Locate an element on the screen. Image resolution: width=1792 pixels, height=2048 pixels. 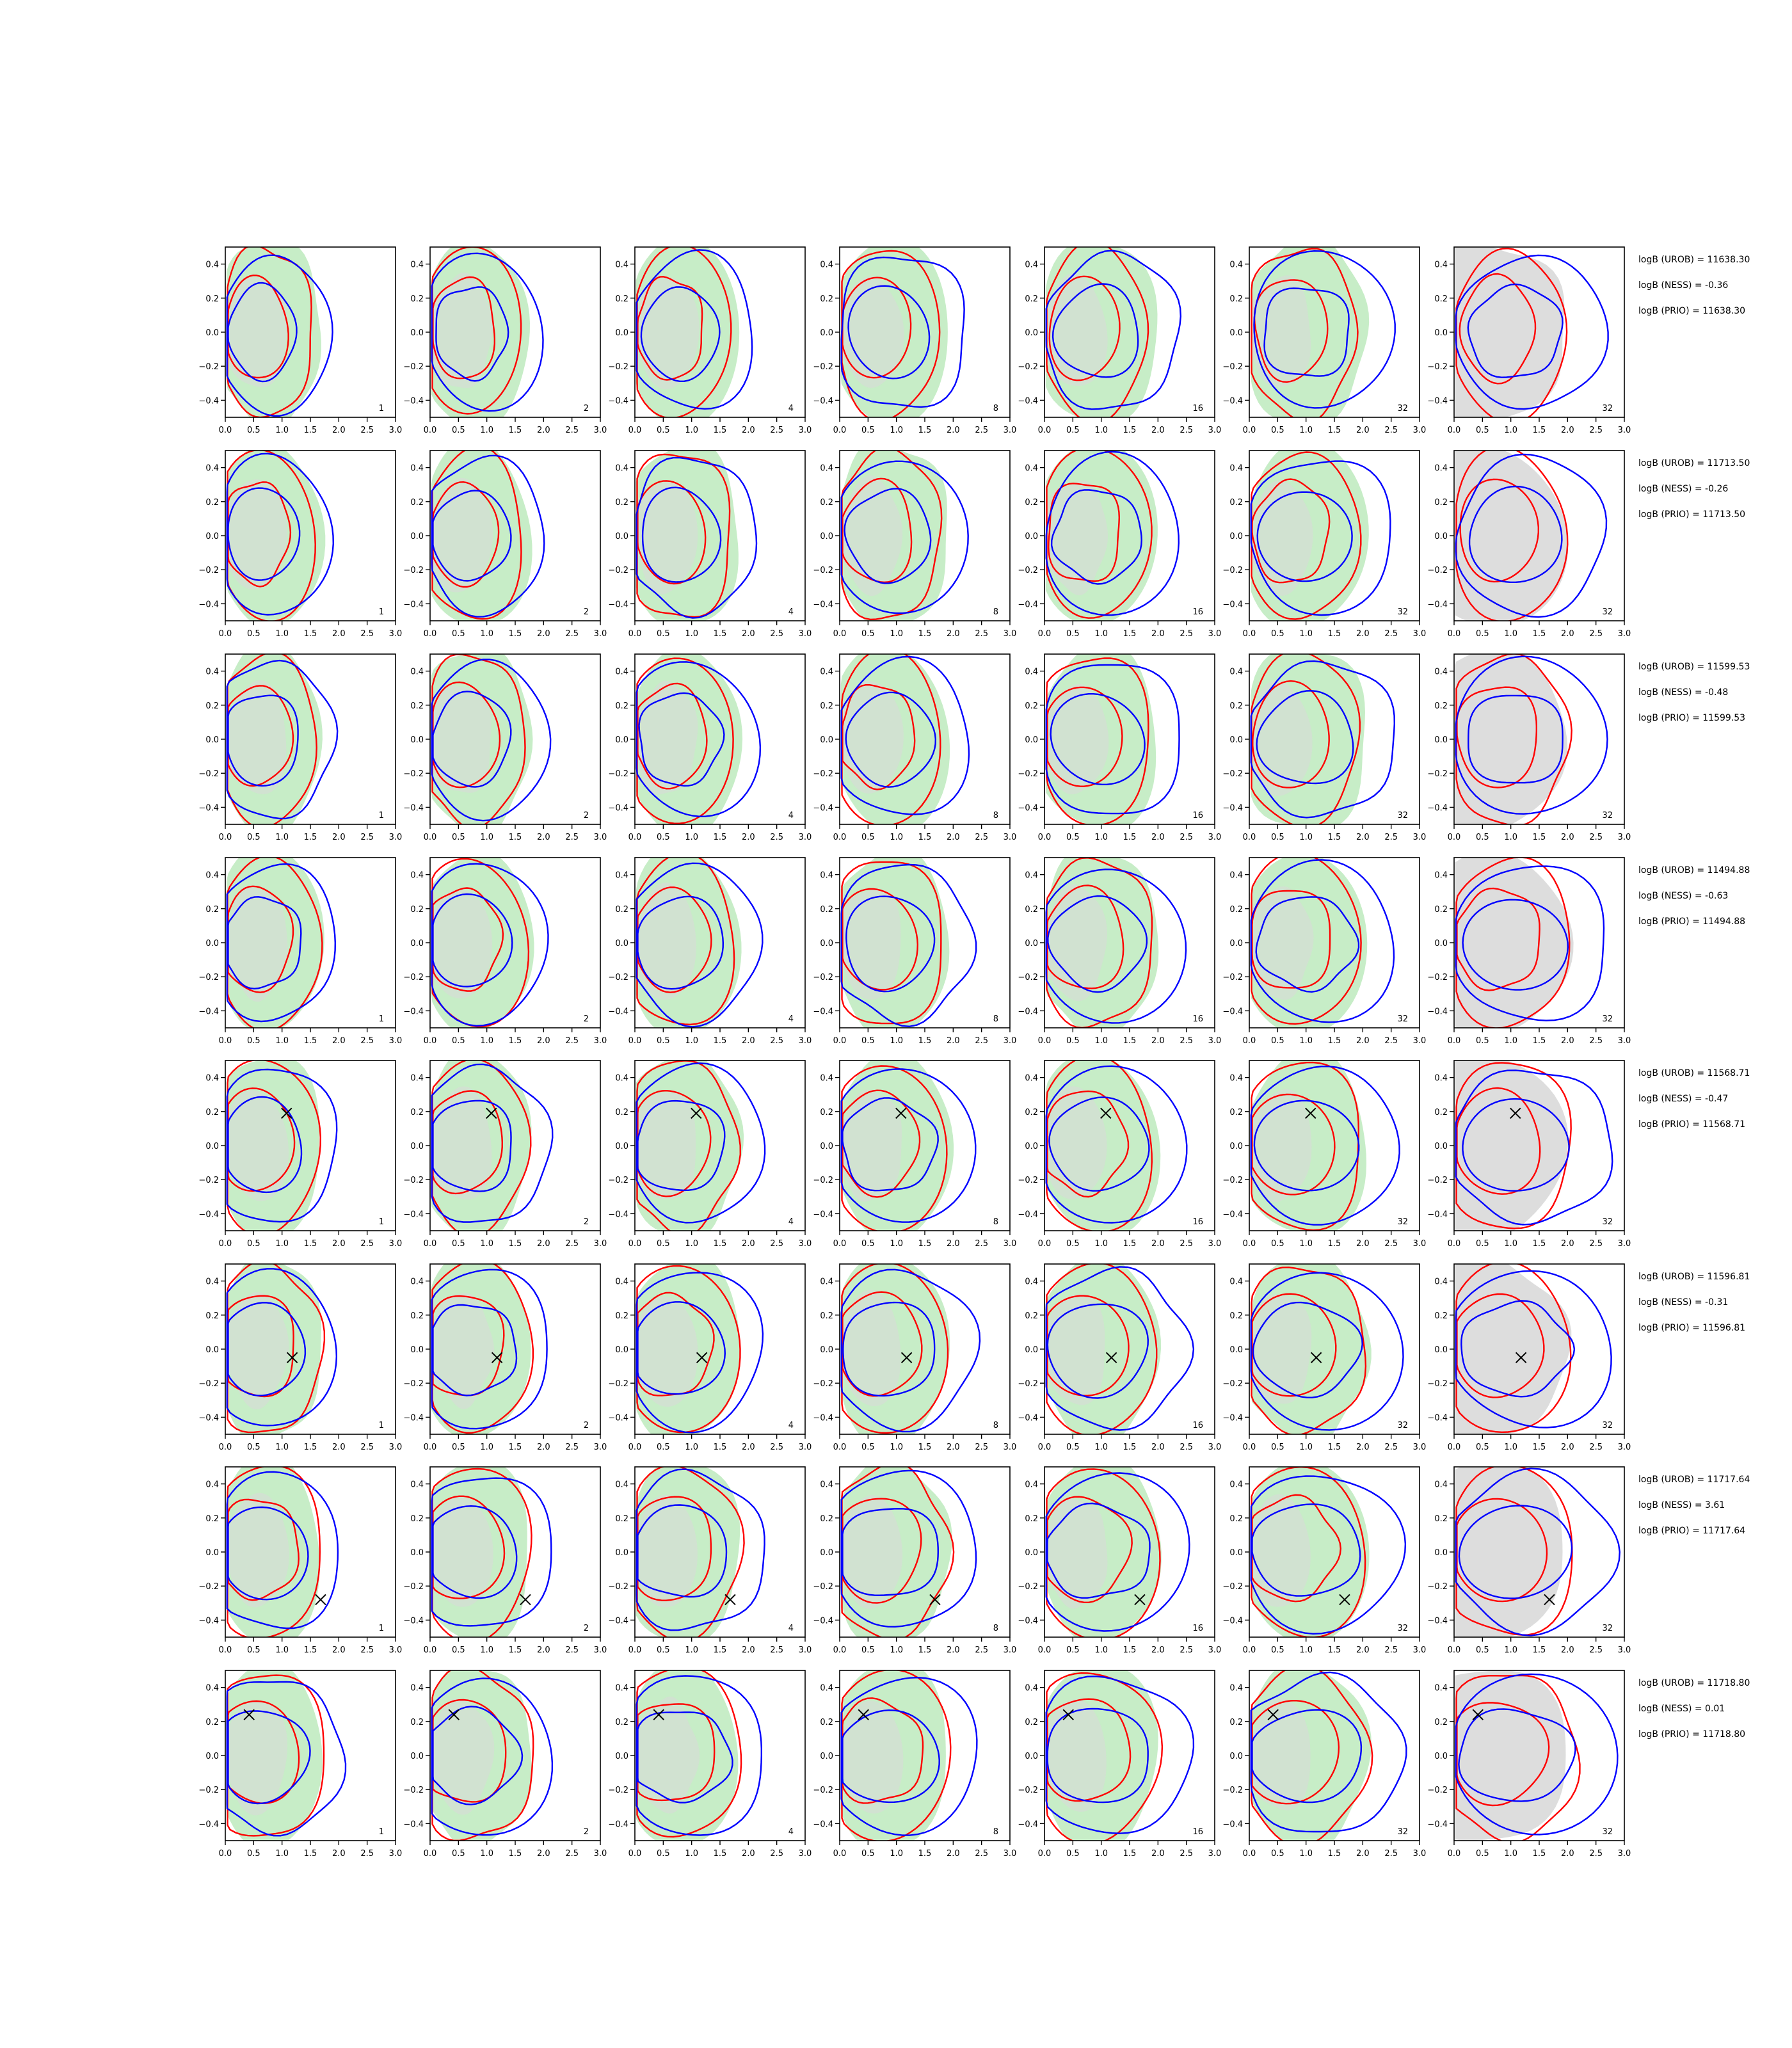
panel-r4-c3: 0.0 0.5 1.0 1.5 2.0 2.5 3.0 0.4 0.2 0.0 −0.2 −0.4 4 is located at coordinates (710, 951).